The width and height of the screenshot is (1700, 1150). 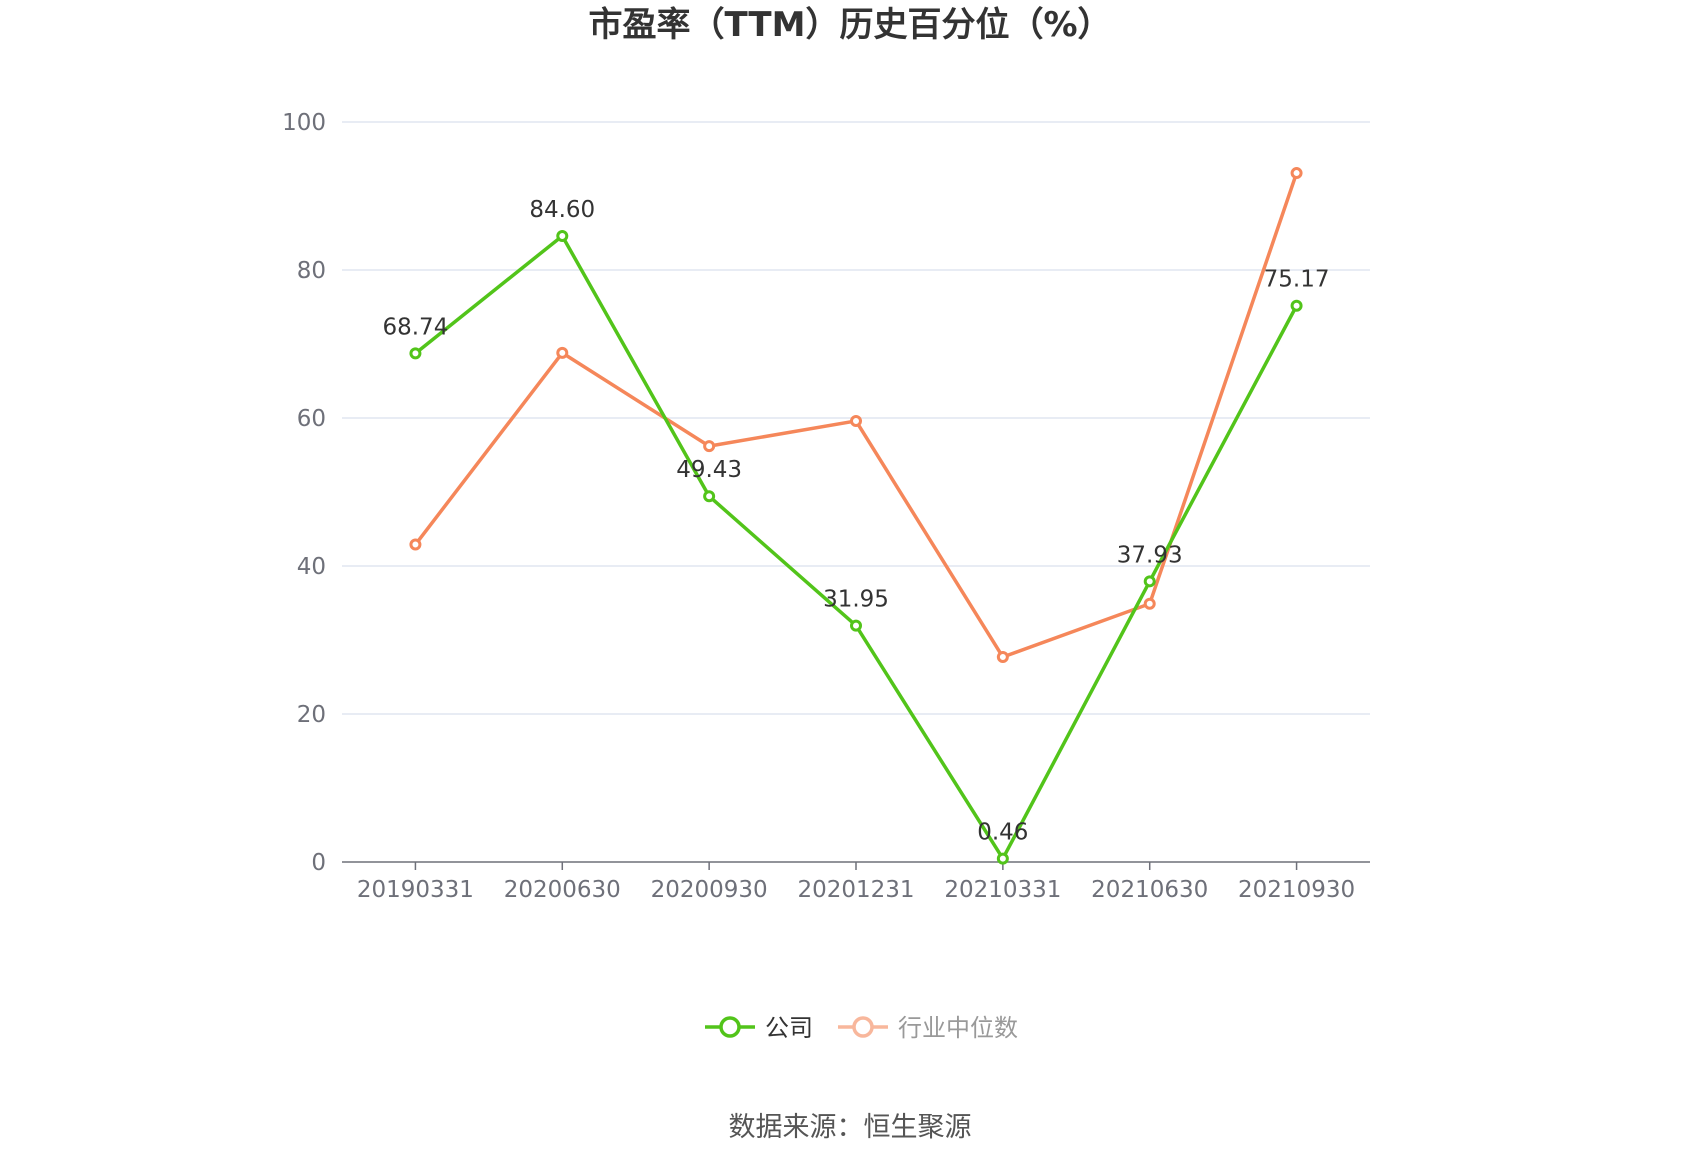 I want to click on y-tick-label: 100, so click(x=304, y=123).